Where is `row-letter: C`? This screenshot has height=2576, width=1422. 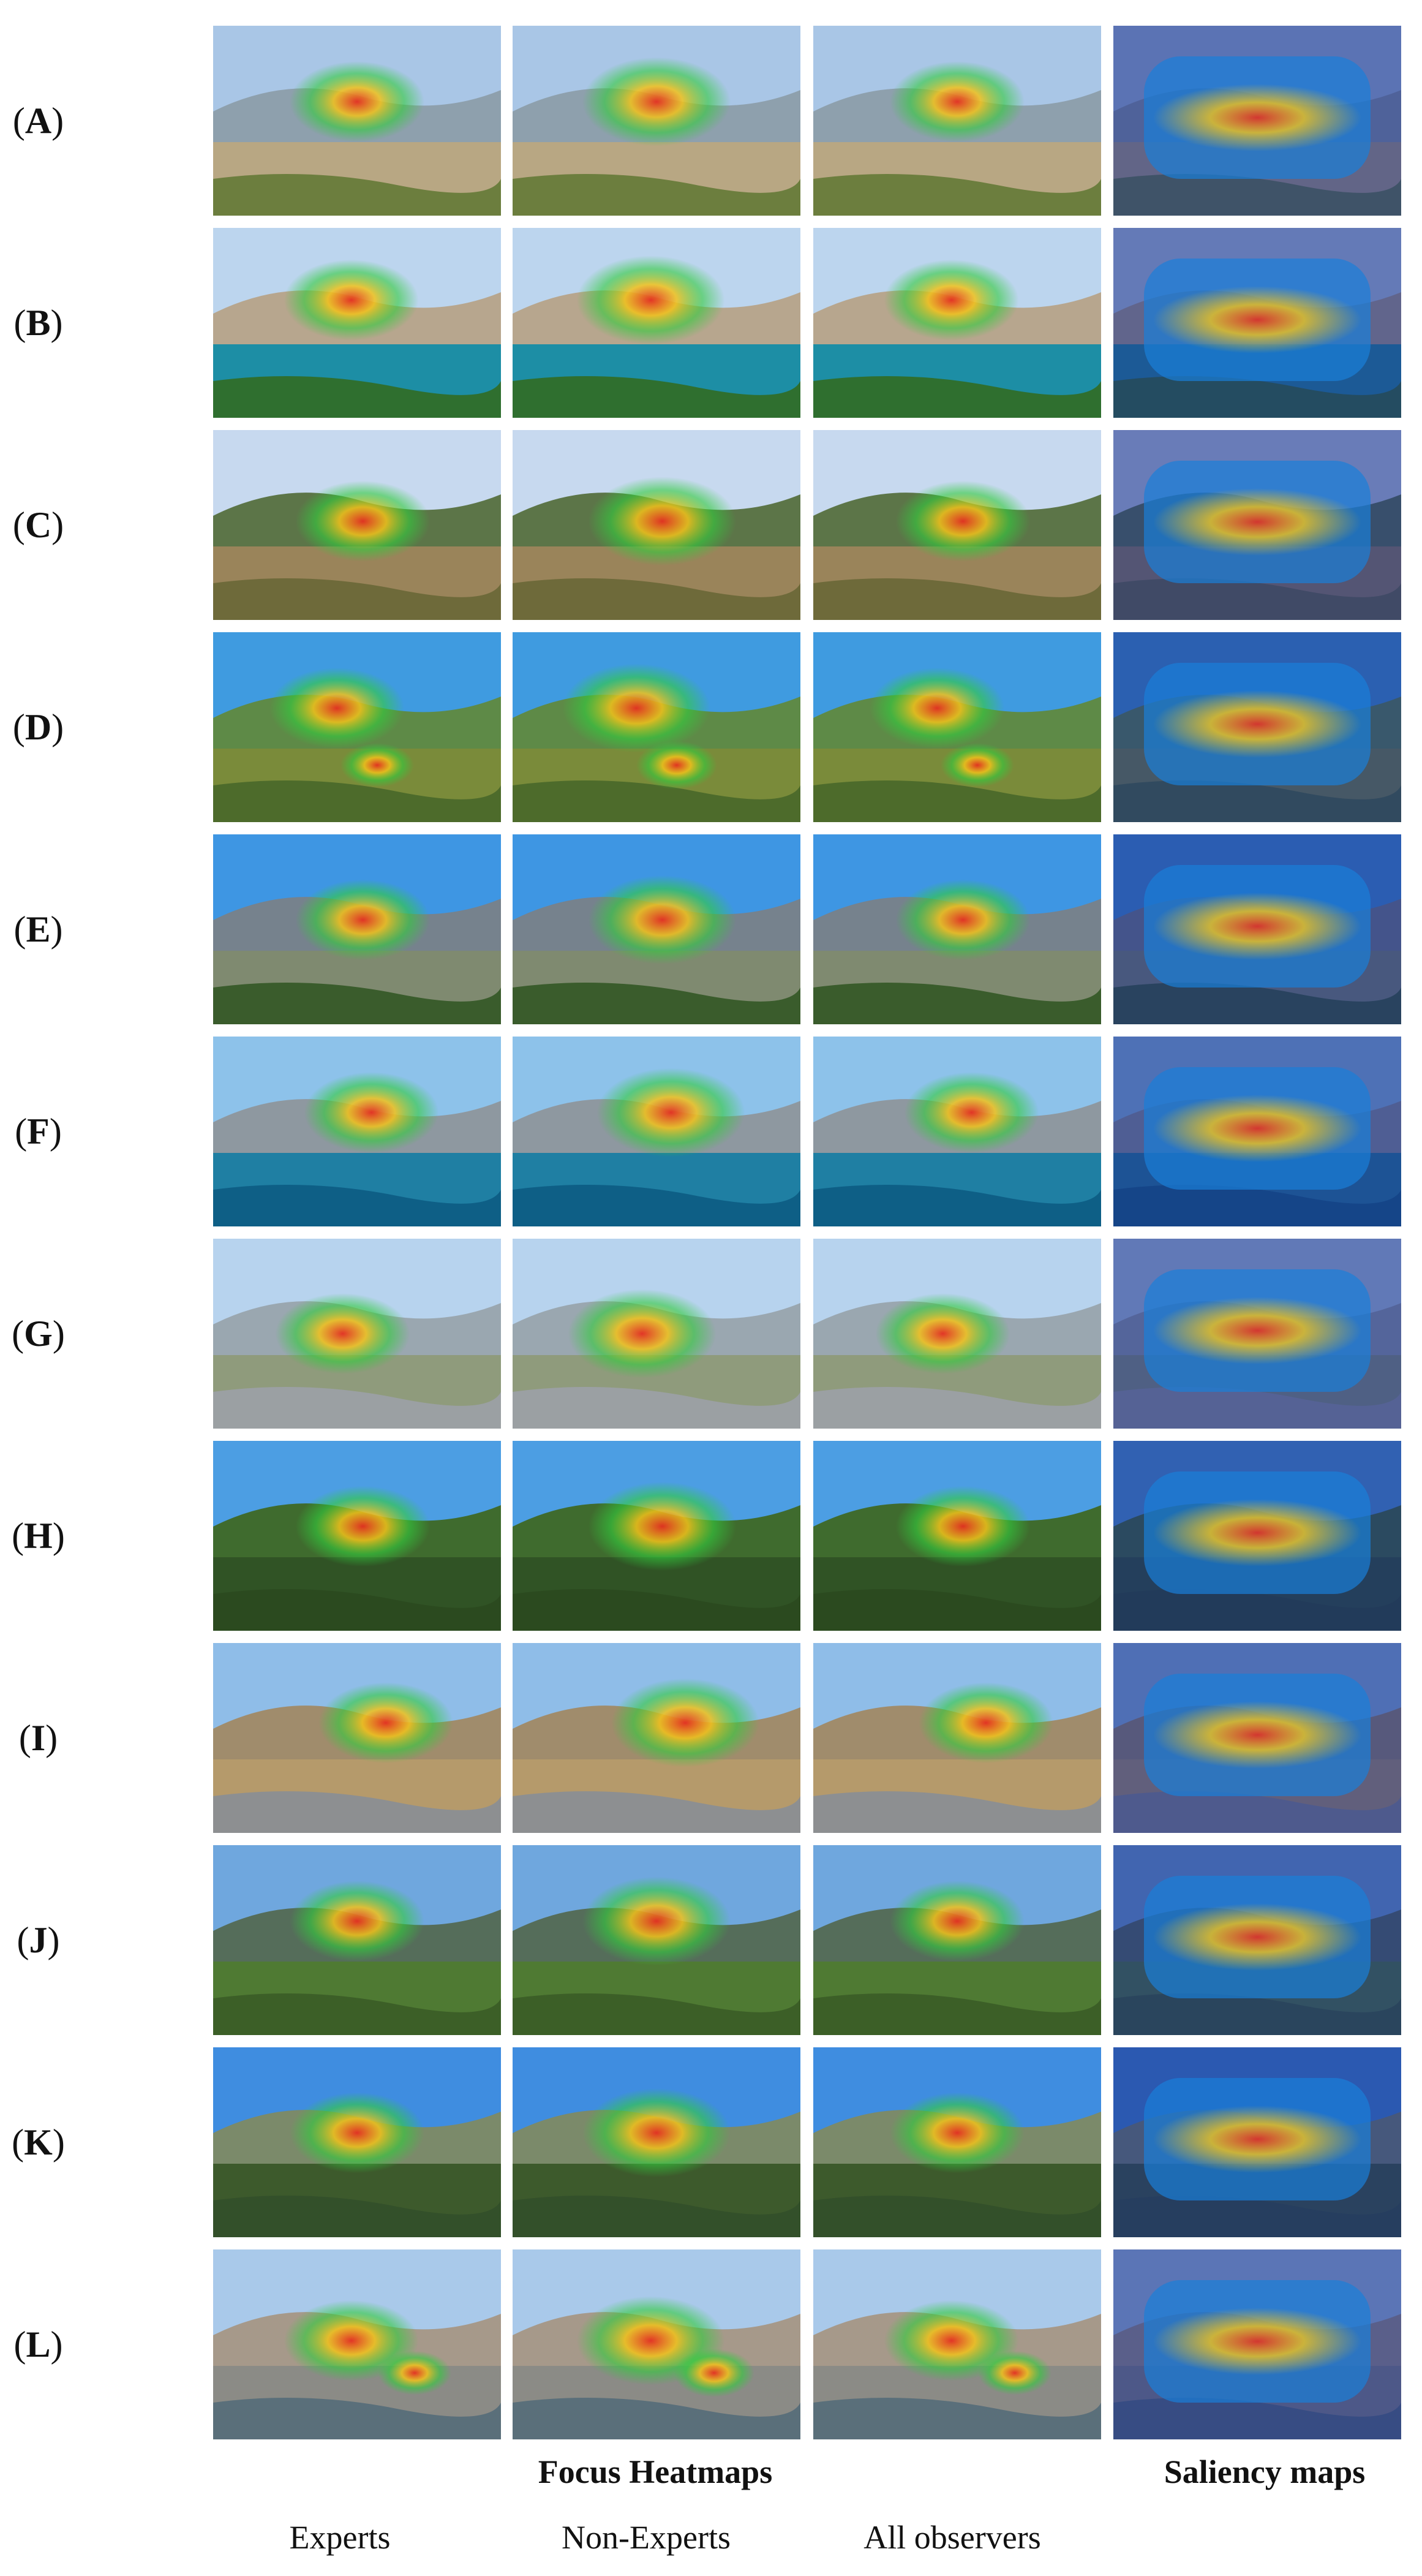
row-letter: C is located at coordinates (38, 525).